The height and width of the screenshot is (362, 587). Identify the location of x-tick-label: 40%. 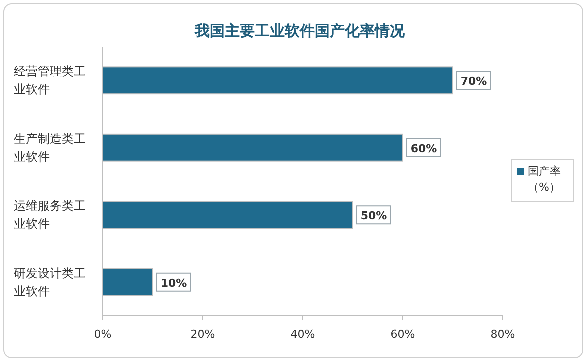
(303, 334).